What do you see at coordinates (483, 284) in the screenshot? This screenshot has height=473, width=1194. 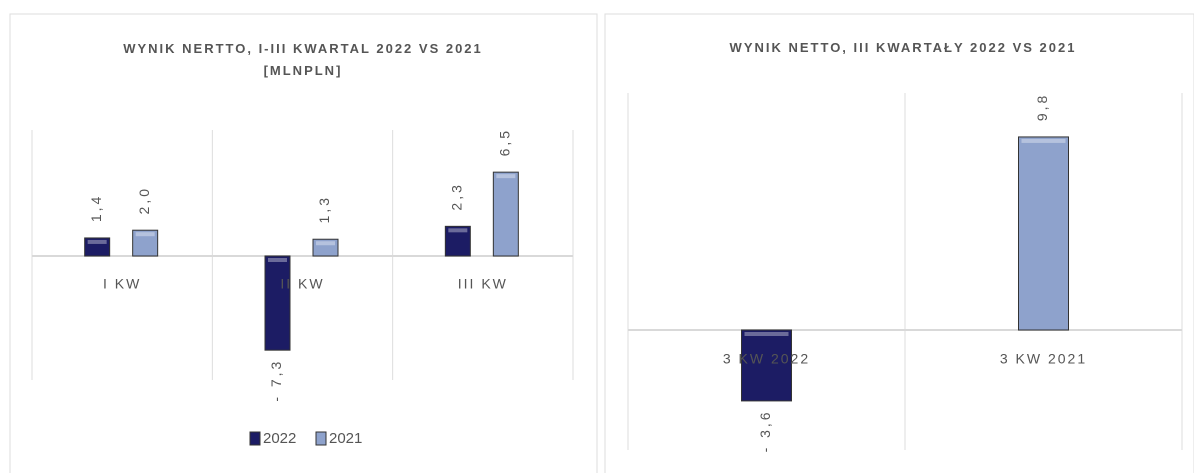 I see `category-label: III KW` at bounding box center [483, 284].